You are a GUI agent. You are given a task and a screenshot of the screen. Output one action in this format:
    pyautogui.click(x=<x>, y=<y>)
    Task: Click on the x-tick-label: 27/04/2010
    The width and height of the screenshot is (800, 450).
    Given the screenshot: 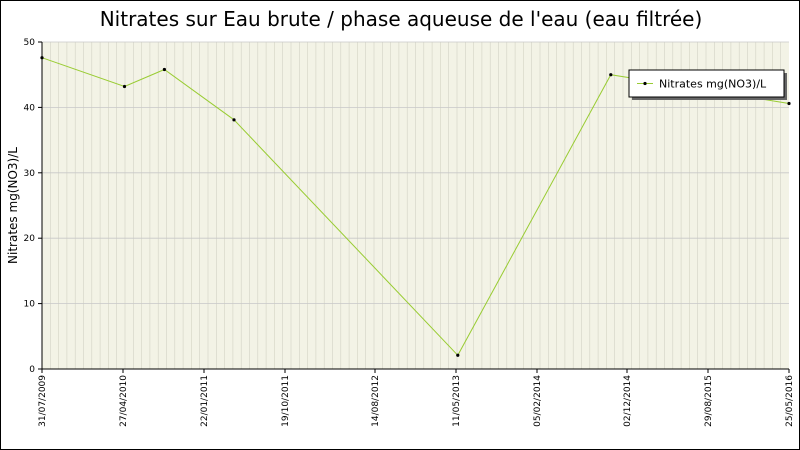 What is the action you would take?
    pyautogui.click(x=124, y=401)
    